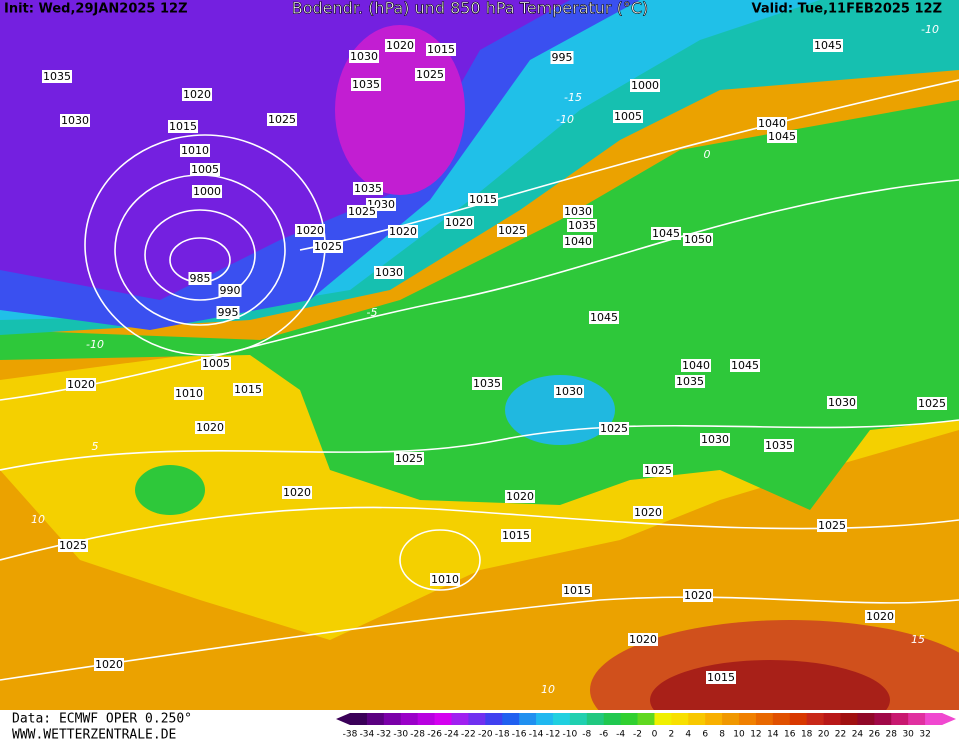 This screenshot has height=745, width=959. I want to click on isotherm-label: 0, so click(707, 154).